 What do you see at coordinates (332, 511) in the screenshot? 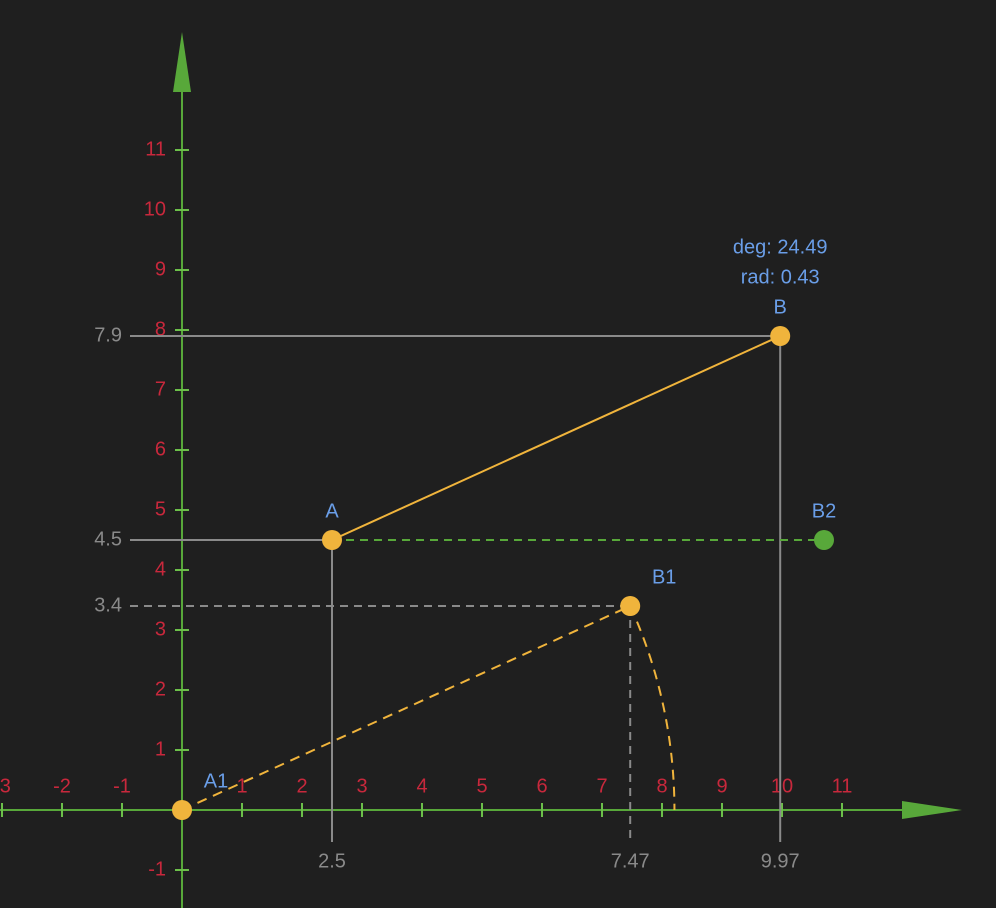
I see `point-label: A` at bounding box center [332, 511].